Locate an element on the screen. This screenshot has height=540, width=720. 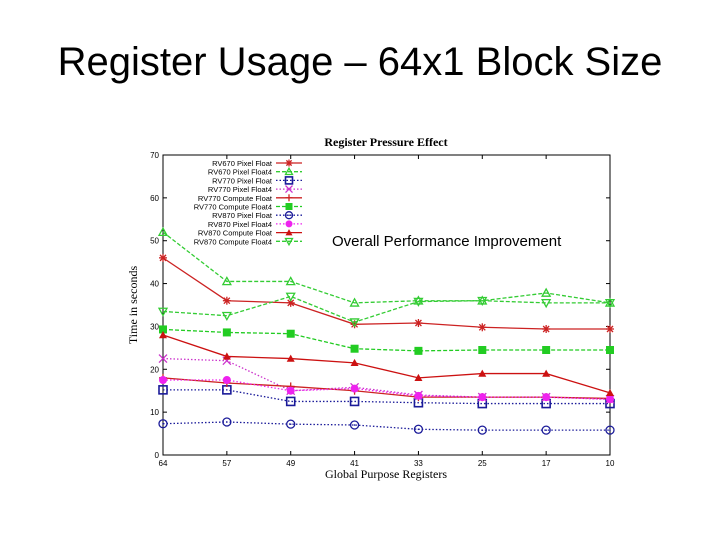
legend-label: RV870 Compute Float4 is located at coordinates (233, 241).